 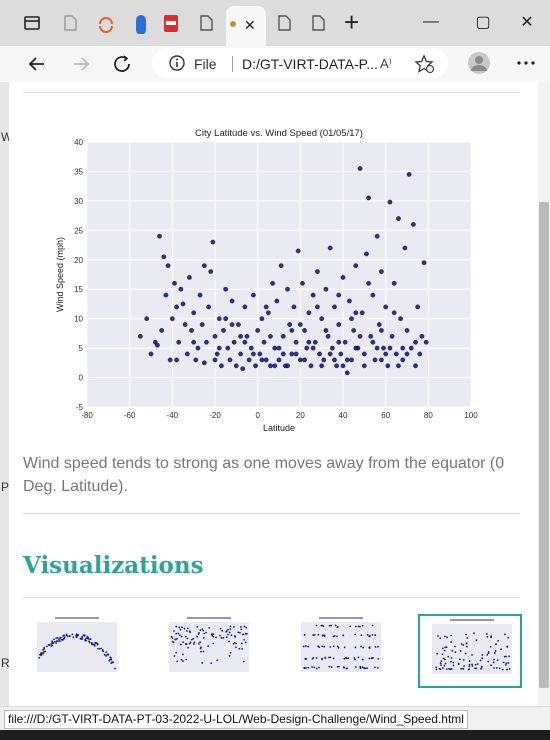 I want to click on tab-edge-icon, so click(x=141, y=23).